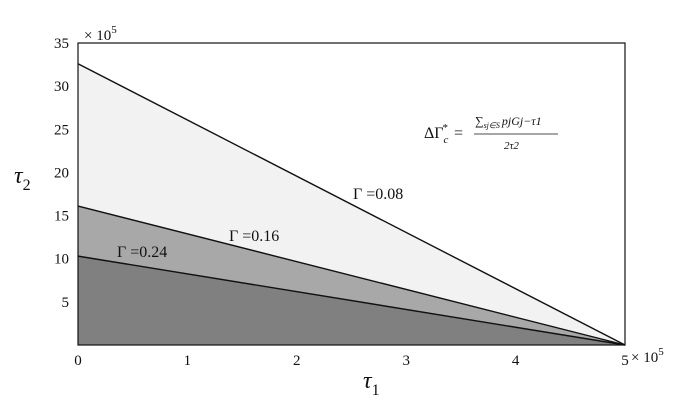 The image size is (697, 412). What do you see at coordinates (511, 146) in the screenshot?
I see `formula-denominator: 2τ2` at bounding box center [511, 146].